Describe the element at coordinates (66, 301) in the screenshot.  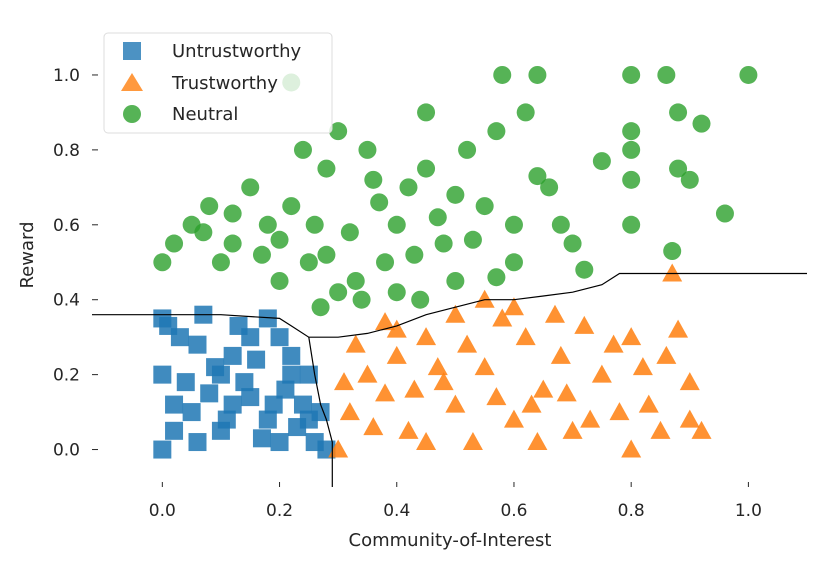
I see `y-tick-label-2: 0.4` at that location.